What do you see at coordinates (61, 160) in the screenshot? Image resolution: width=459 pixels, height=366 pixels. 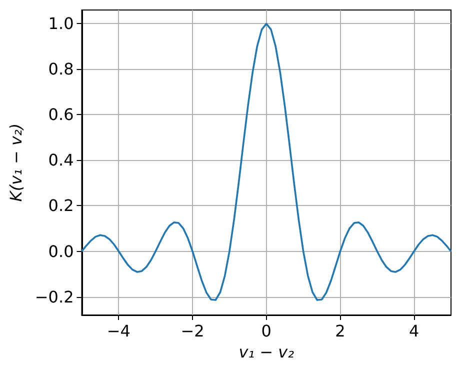 I see `y-tick-label: 0.4` at bounding box center [61, 160].